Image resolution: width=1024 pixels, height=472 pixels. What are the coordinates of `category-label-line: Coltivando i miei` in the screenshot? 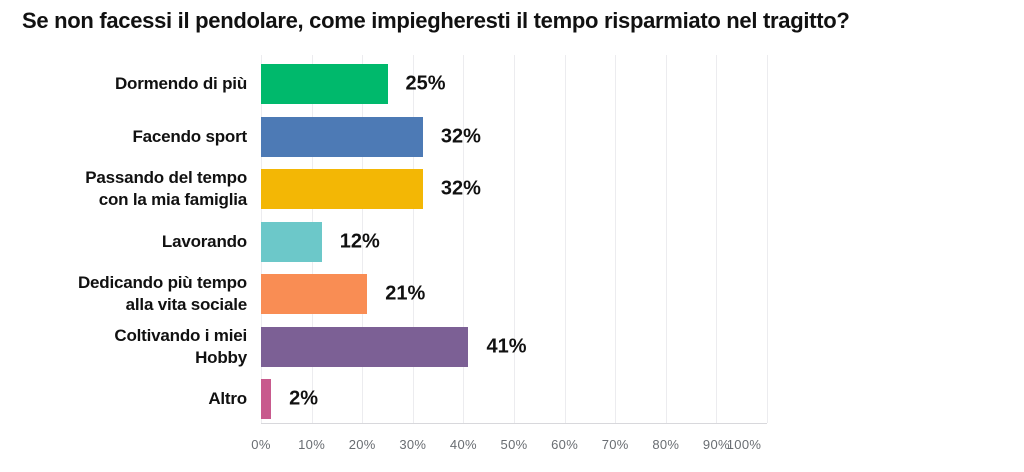 It's located at (180, 335).